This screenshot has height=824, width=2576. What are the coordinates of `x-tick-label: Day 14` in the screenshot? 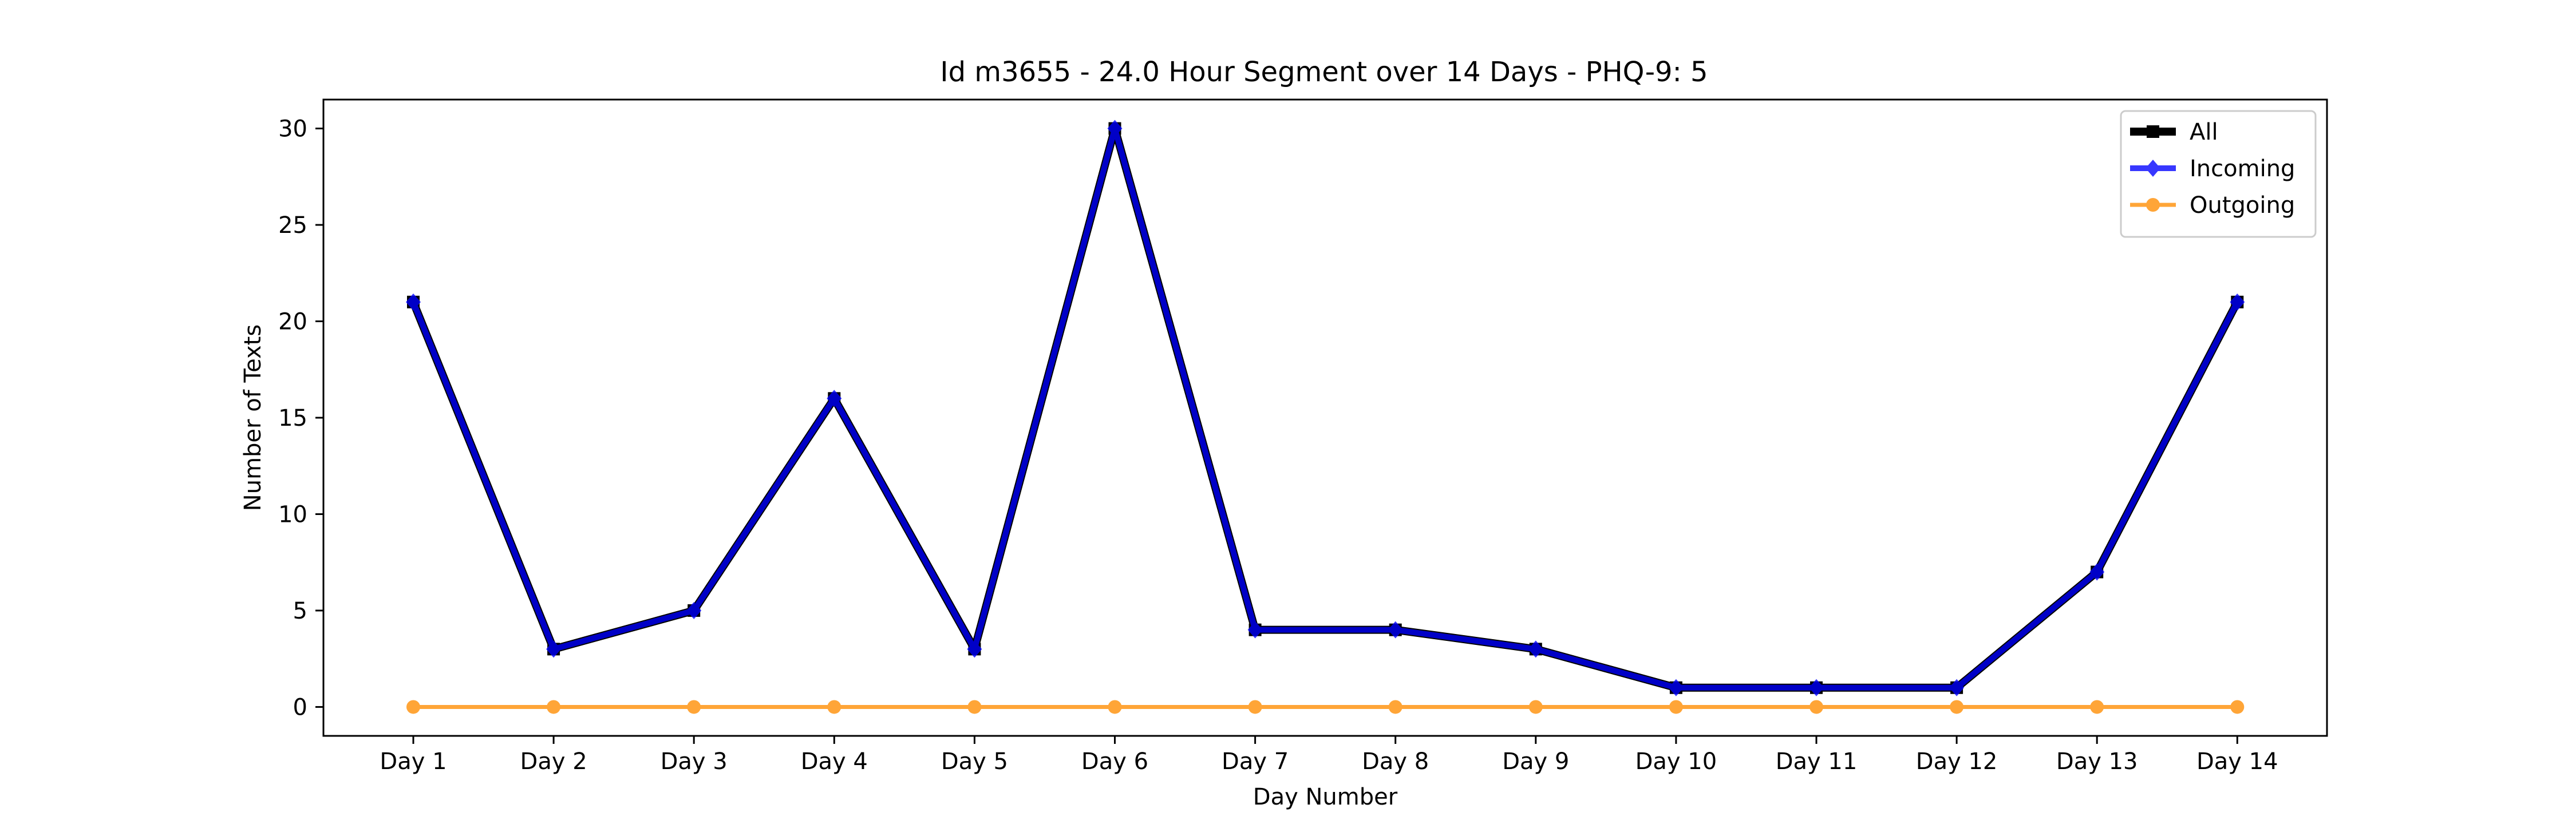 It's located at (2237, 761).